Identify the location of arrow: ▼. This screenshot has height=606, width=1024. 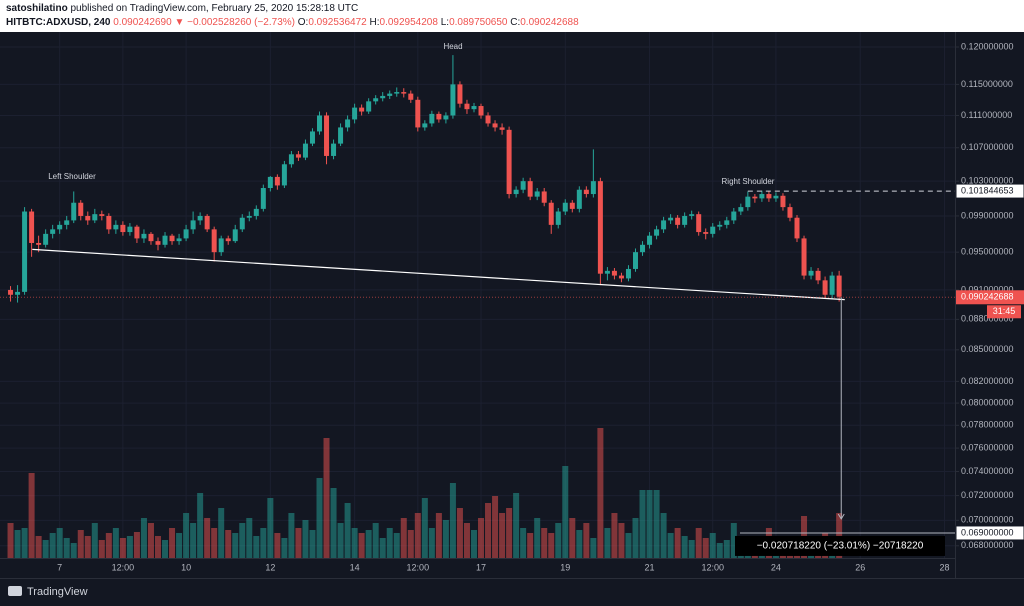
(179, 22).